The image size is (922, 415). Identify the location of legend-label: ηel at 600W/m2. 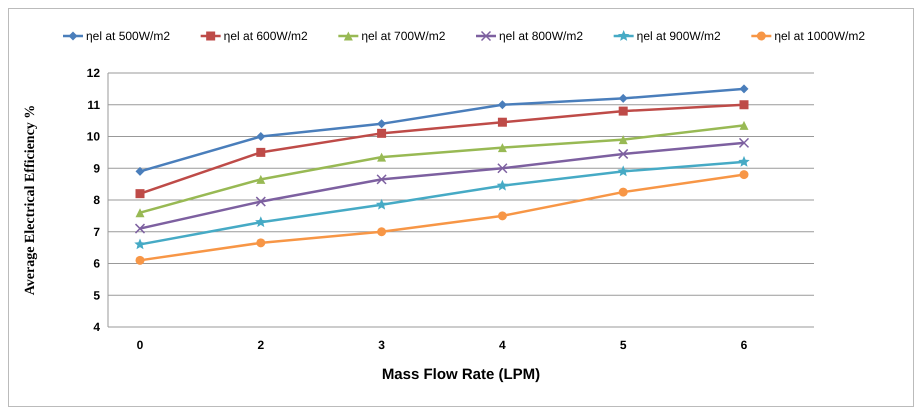
(266, 36).